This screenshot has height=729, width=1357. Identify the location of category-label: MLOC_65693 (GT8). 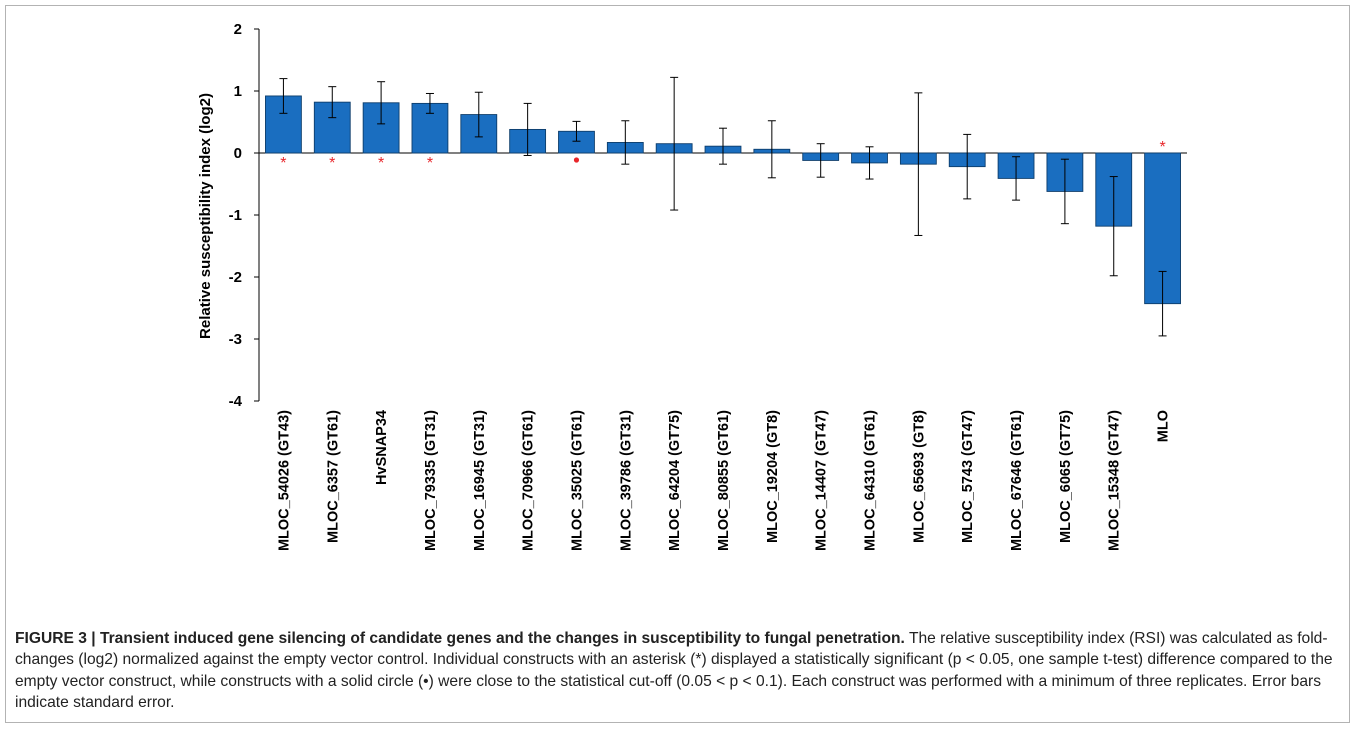
(919, 476).